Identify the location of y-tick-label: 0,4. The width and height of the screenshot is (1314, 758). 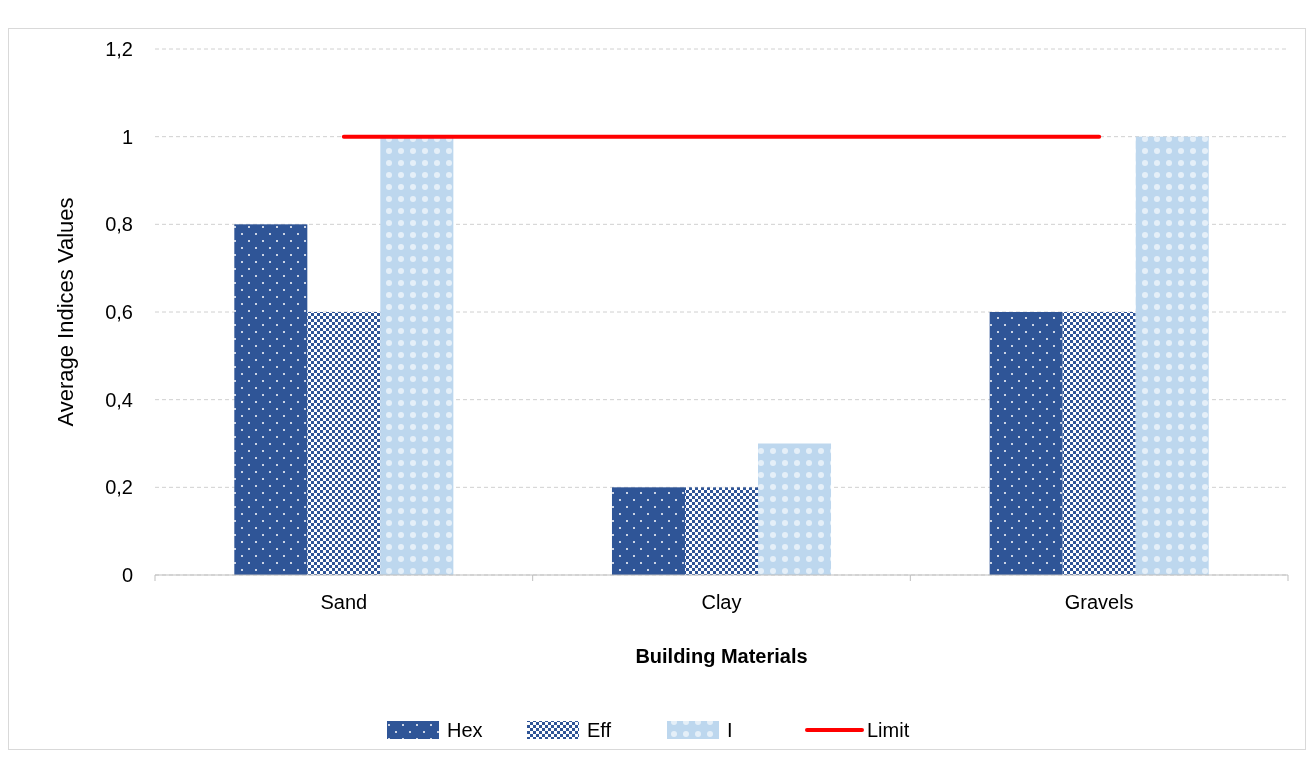
(119, 399).